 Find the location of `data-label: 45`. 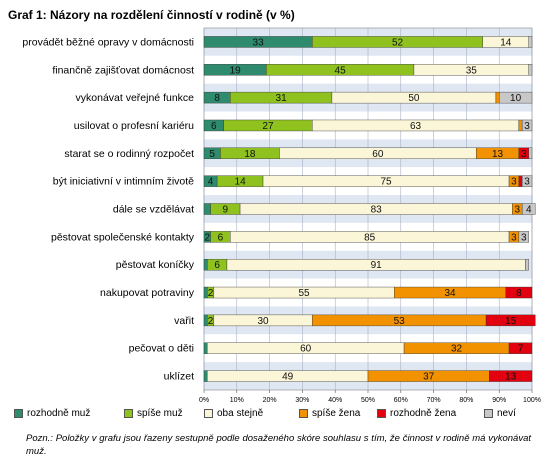

data-label: 45 is located at coordinates (341, 70).